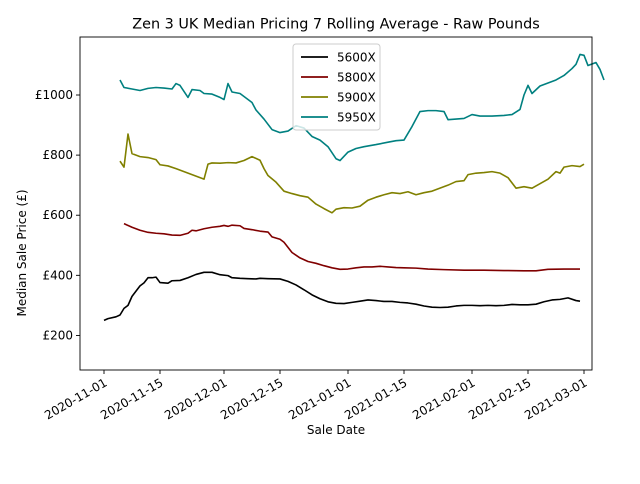 The image size is (640, 484). I want to click on legend-label-5600X: 5600X, so click(356, 58).